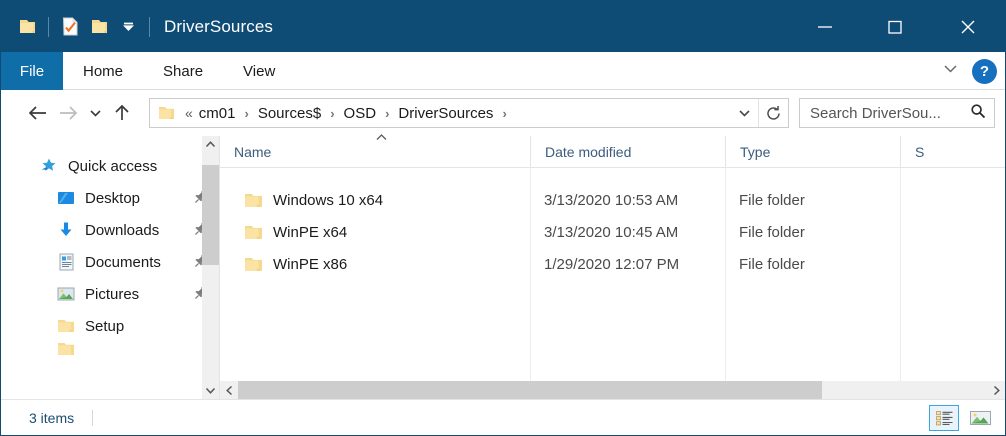 The image size is (1006, 436). What do you see at coordinates (38, 113) in the screenshot?
I see `back-button` at bounding box center [38, 113].